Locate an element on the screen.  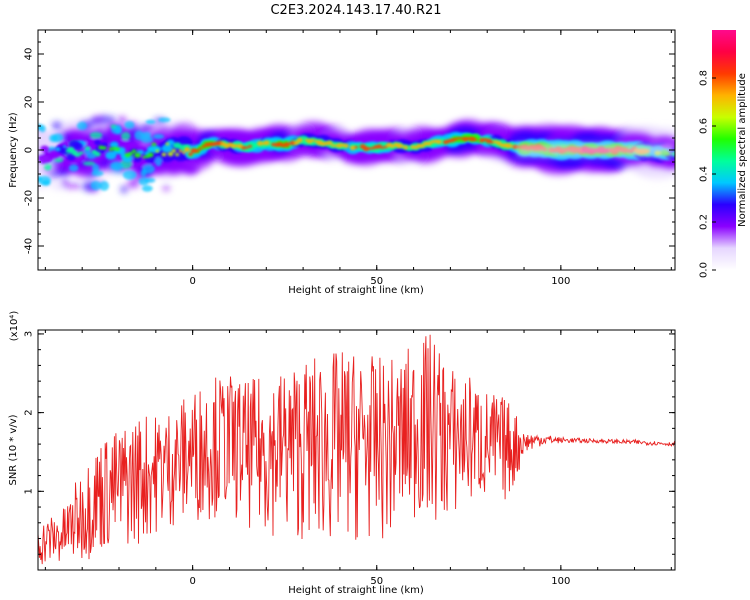
colorbar-label: Normalized spectral amplitude is located at coordinates (742, 150).